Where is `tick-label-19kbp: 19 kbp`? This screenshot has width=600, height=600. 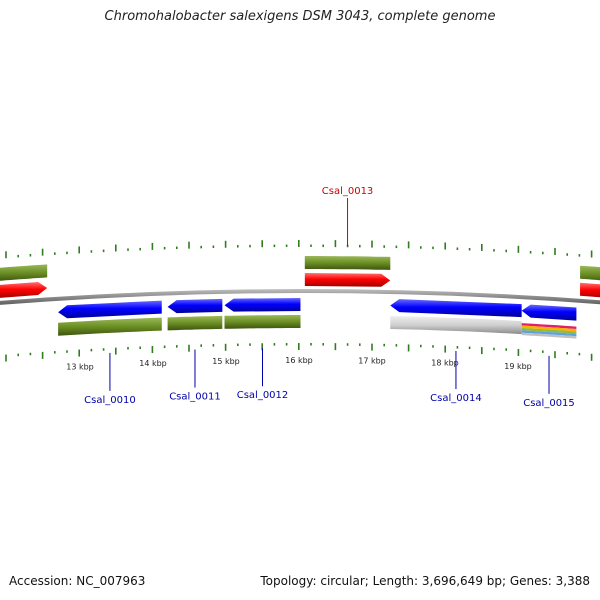
tick-label-19kbp: 19 kbp is located at coordinates (518, 366).